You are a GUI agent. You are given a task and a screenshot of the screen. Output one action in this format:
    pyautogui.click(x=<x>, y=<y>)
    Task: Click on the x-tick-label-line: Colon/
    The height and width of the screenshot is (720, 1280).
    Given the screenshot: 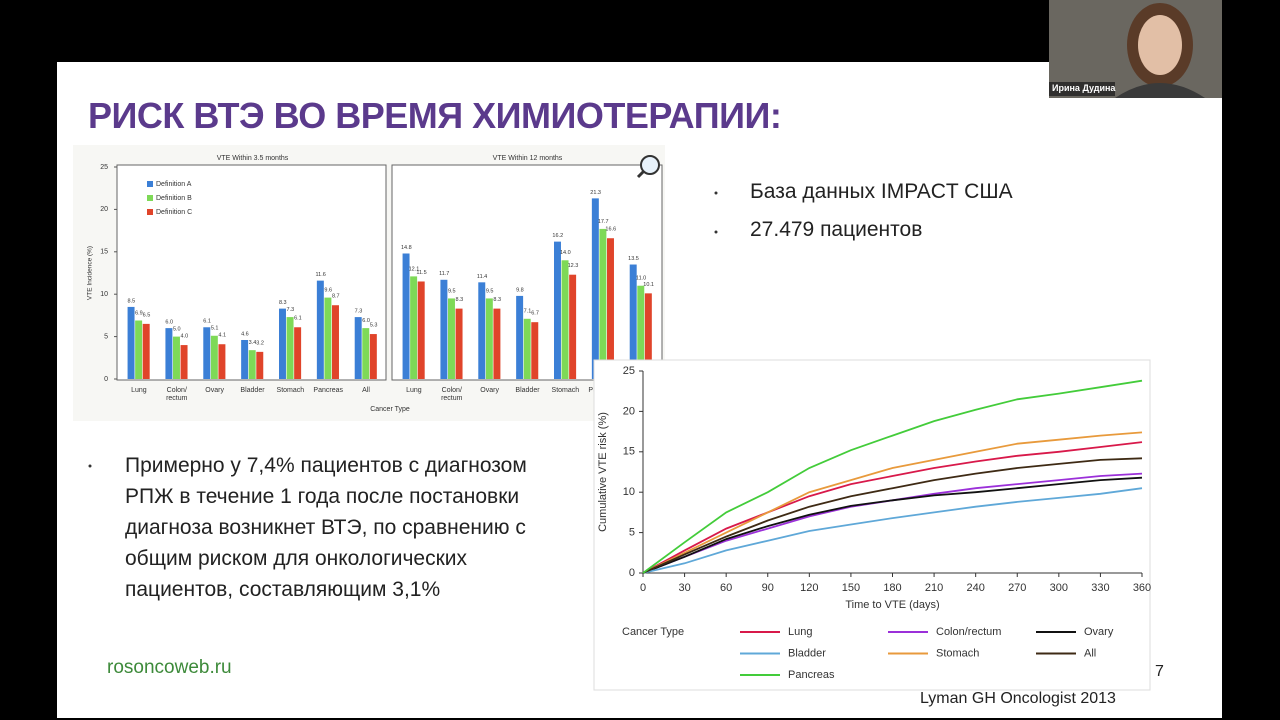 What is the action you would take?
    pyautogui.click(x=177, y=390)
    